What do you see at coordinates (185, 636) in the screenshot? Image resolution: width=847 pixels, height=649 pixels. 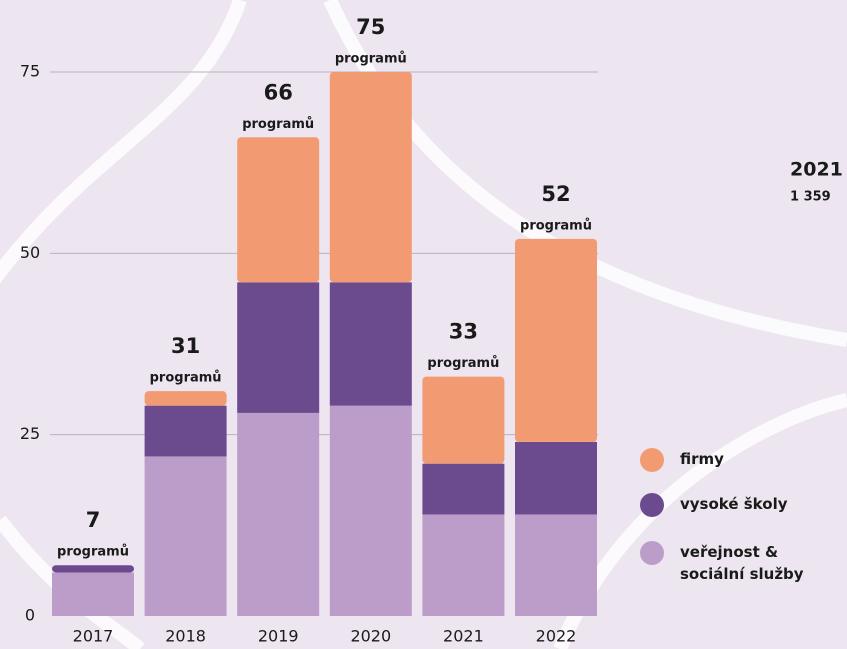 I see `x-tick-label: 2018` at bounding box center [185, 636].